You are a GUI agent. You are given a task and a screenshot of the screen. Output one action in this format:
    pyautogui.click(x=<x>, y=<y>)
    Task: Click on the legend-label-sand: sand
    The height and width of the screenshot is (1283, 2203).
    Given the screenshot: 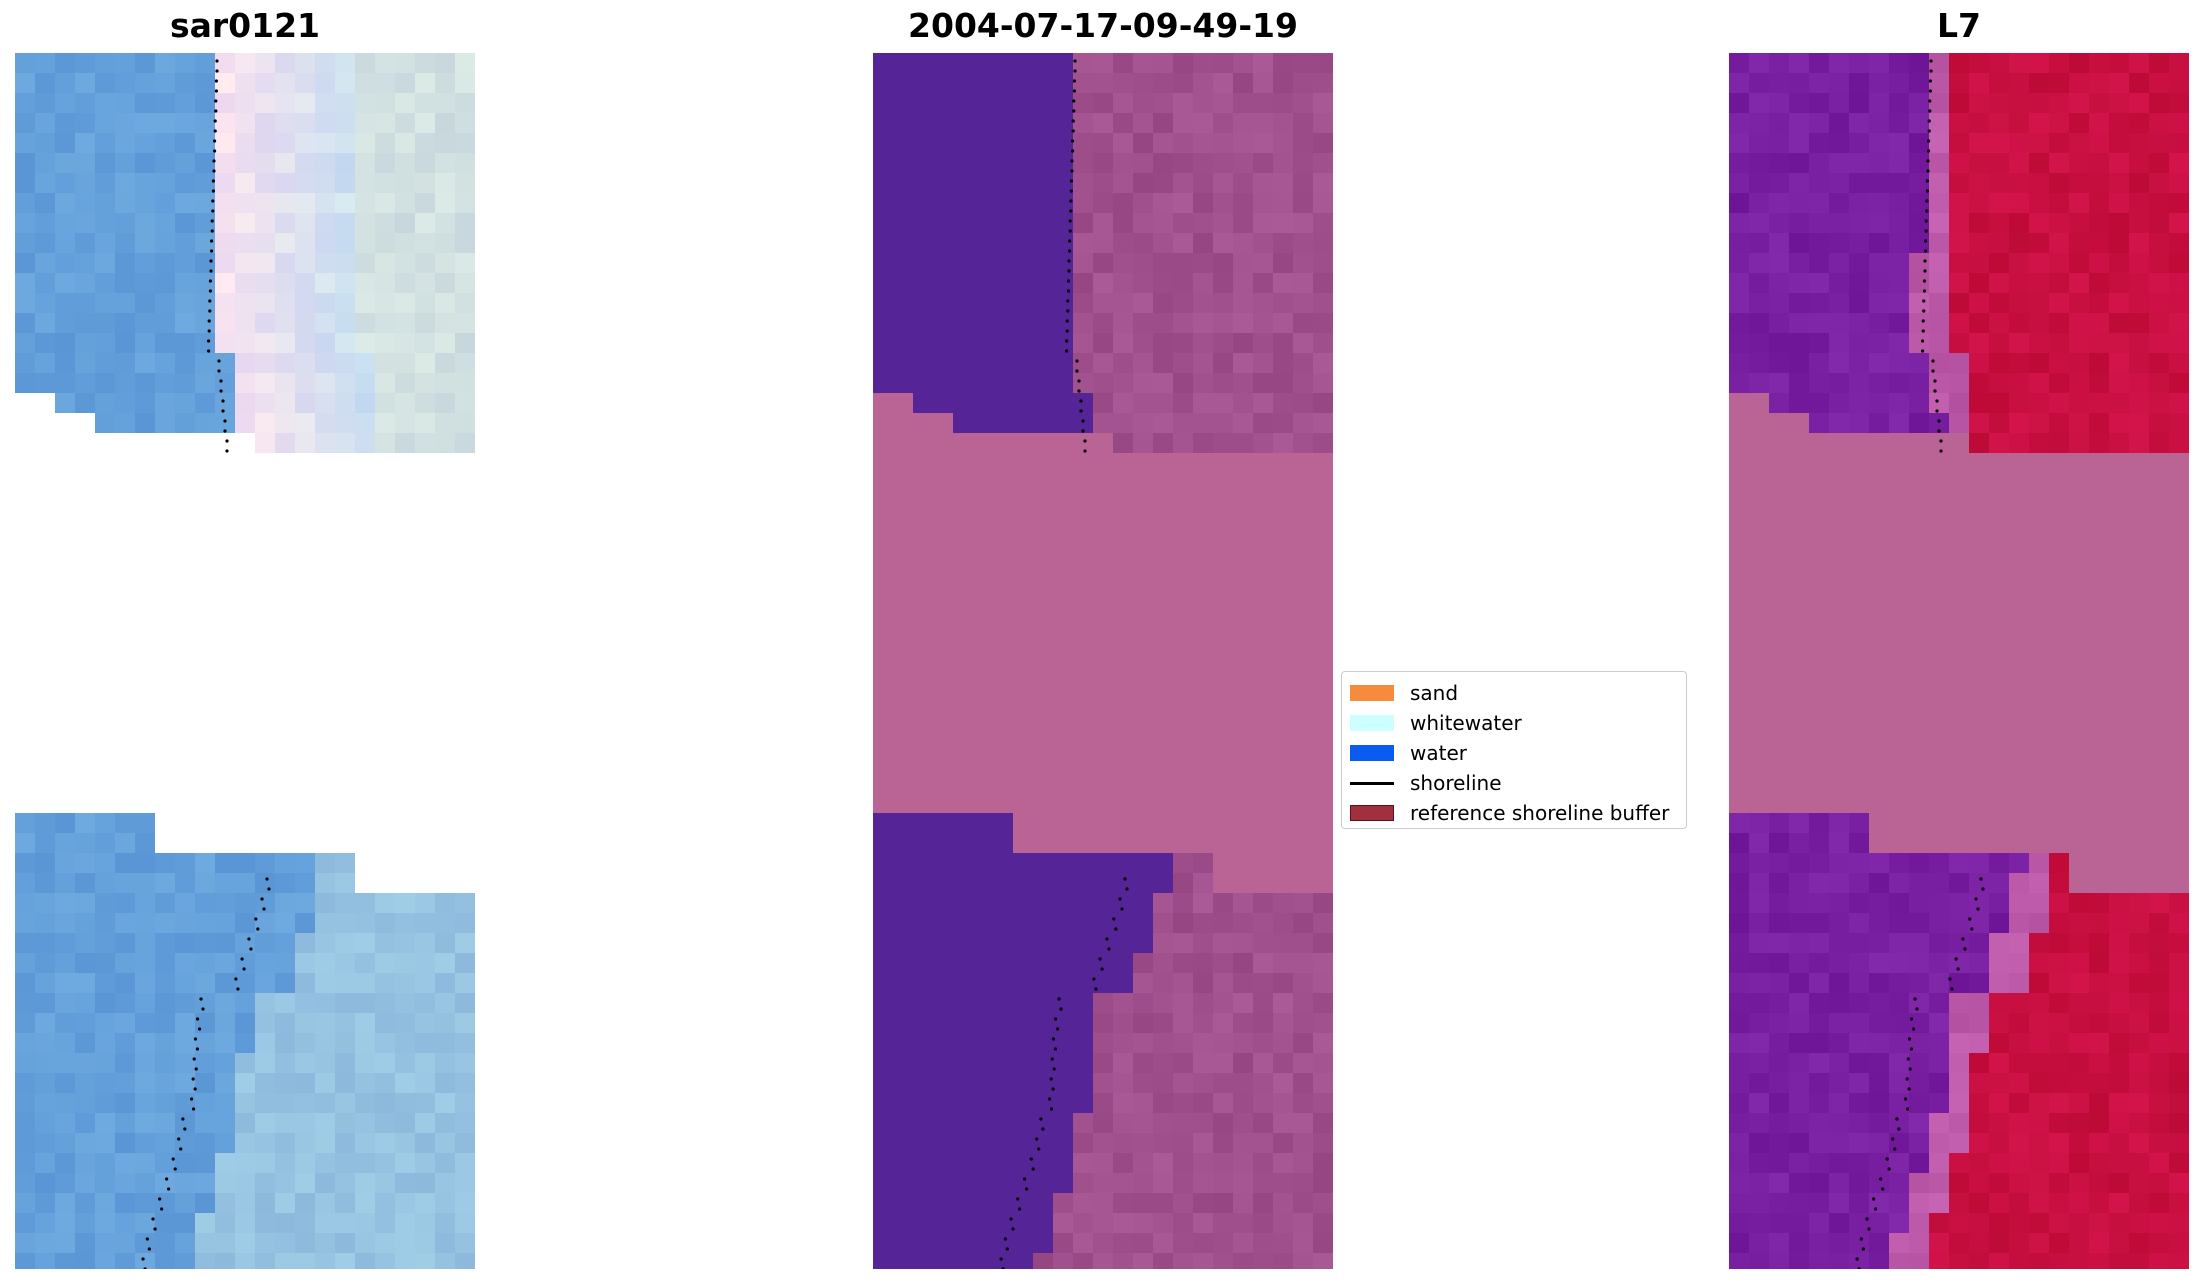 What is the action you would take?
    pyautogui.click(x=1434, y=693)
    